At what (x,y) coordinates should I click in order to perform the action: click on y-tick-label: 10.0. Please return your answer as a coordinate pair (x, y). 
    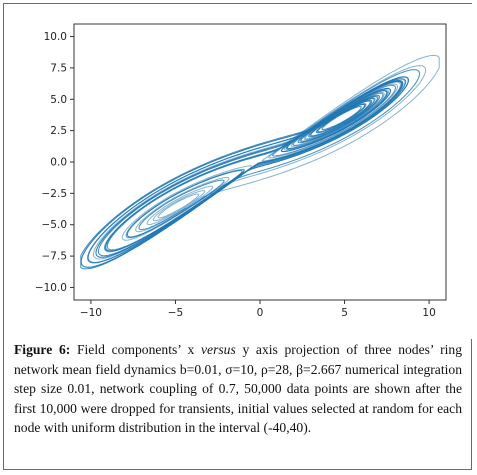
    Looking at the image, I should click on (55, 37).